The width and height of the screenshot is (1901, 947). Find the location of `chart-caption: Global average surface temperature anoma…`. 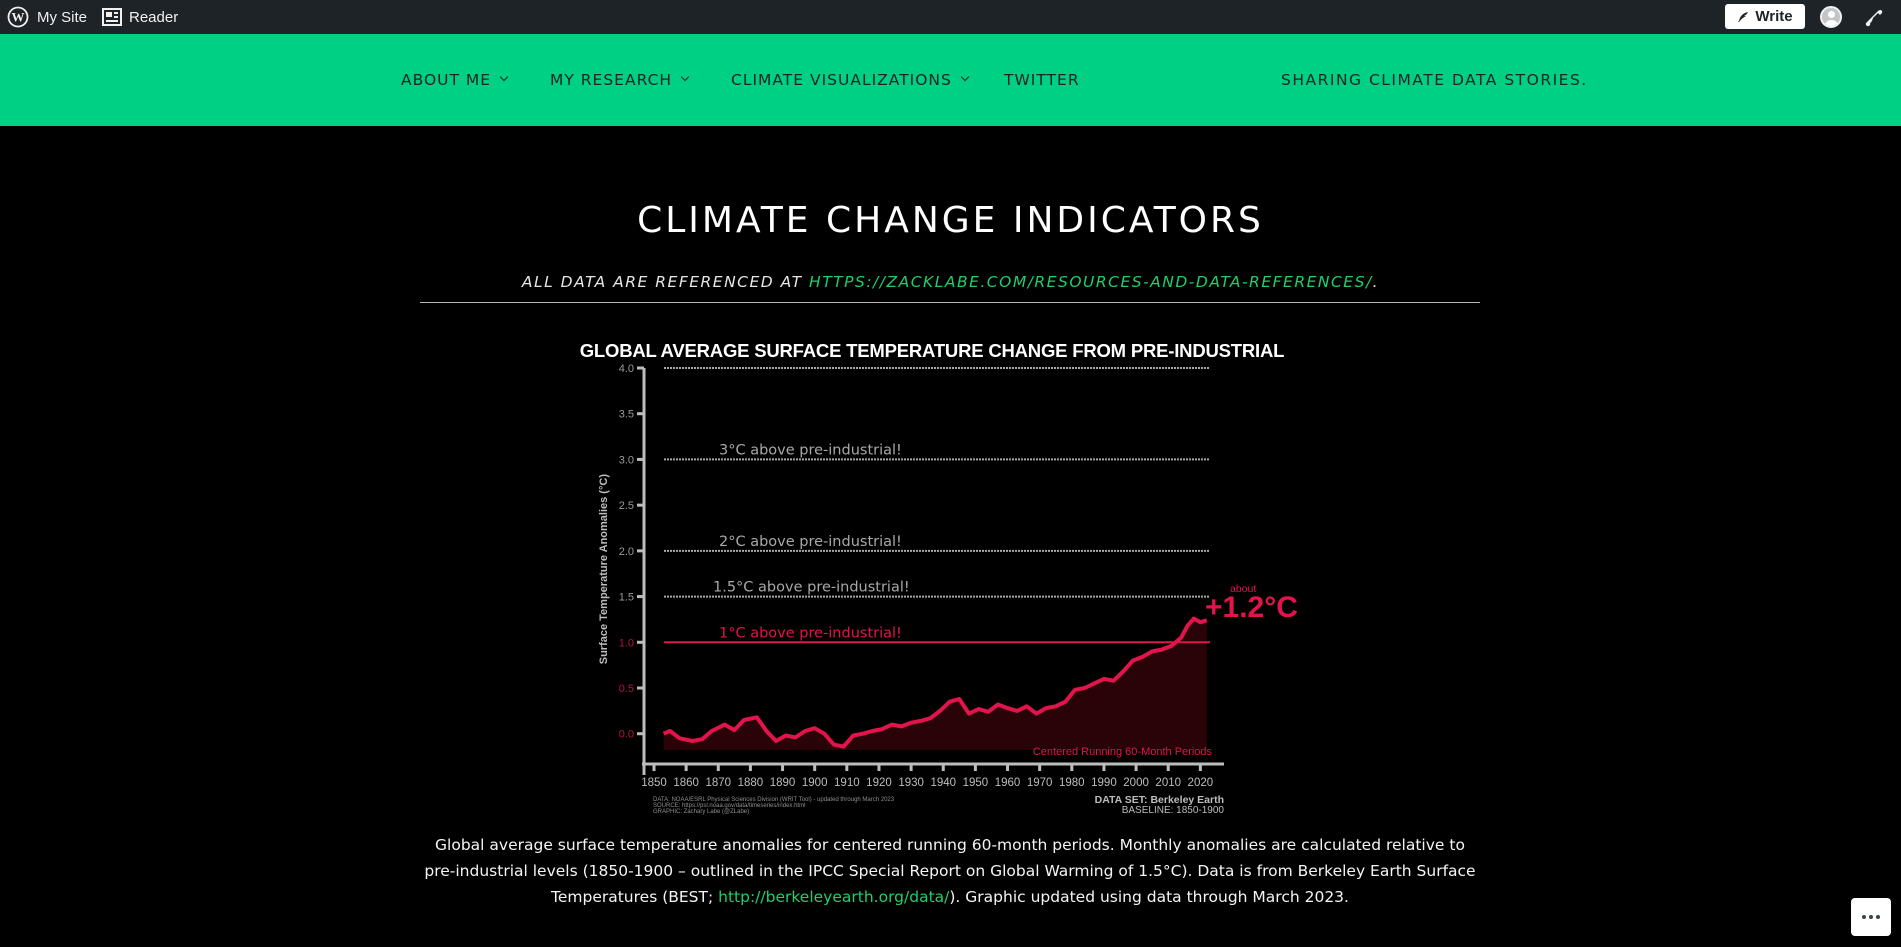

chart-caption: Global average surface temperature anoma… is located at coordinates (950, 871).